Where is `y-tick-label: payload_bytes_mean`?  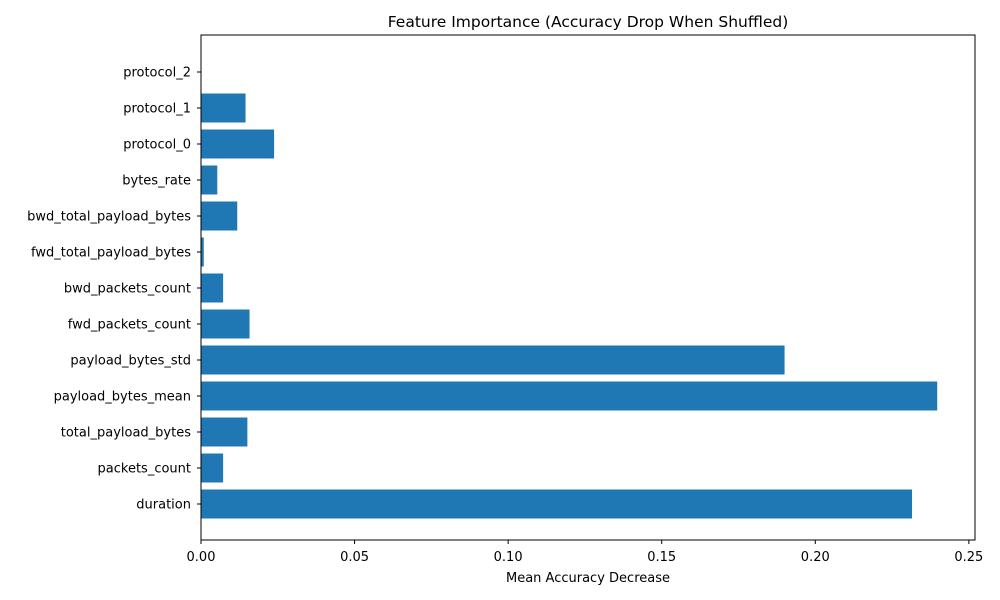
y-tick-label: payload_bytes_mean is located at coordinates (122, 397).